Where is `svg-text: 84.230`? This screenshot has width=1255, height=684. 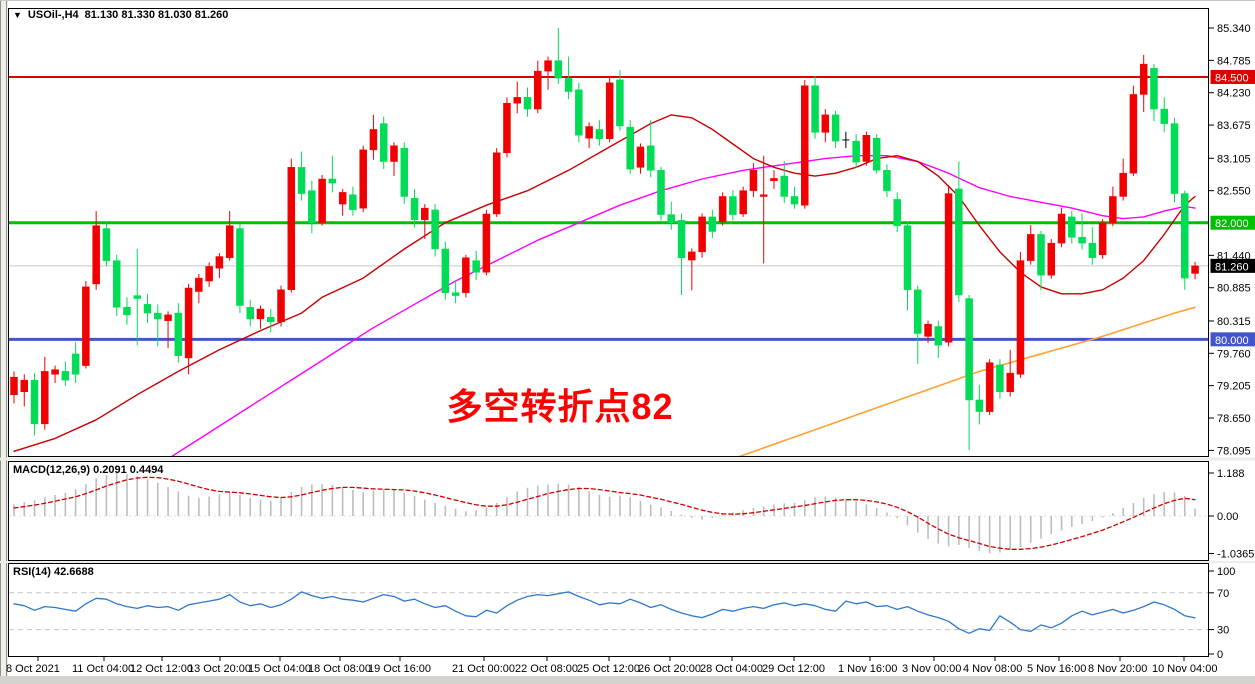
svg-text: 84.230 is located at coordinates (1234, 94).